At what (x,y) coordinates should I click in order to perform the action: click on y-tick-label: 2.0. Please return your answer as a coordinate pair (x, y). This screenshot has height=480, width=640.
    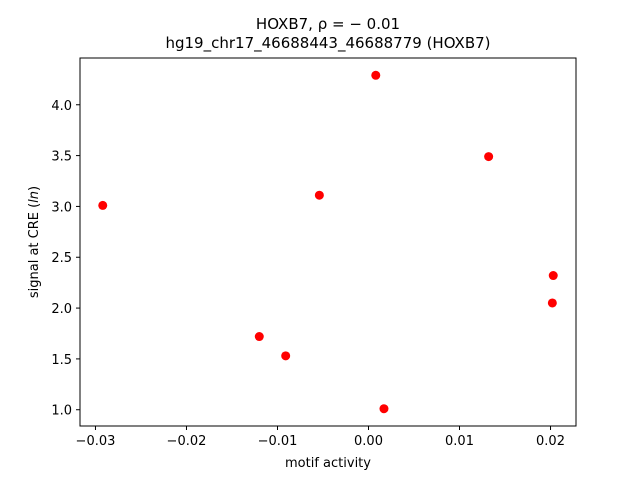
    Looking at the image, I should click on (61, 309).